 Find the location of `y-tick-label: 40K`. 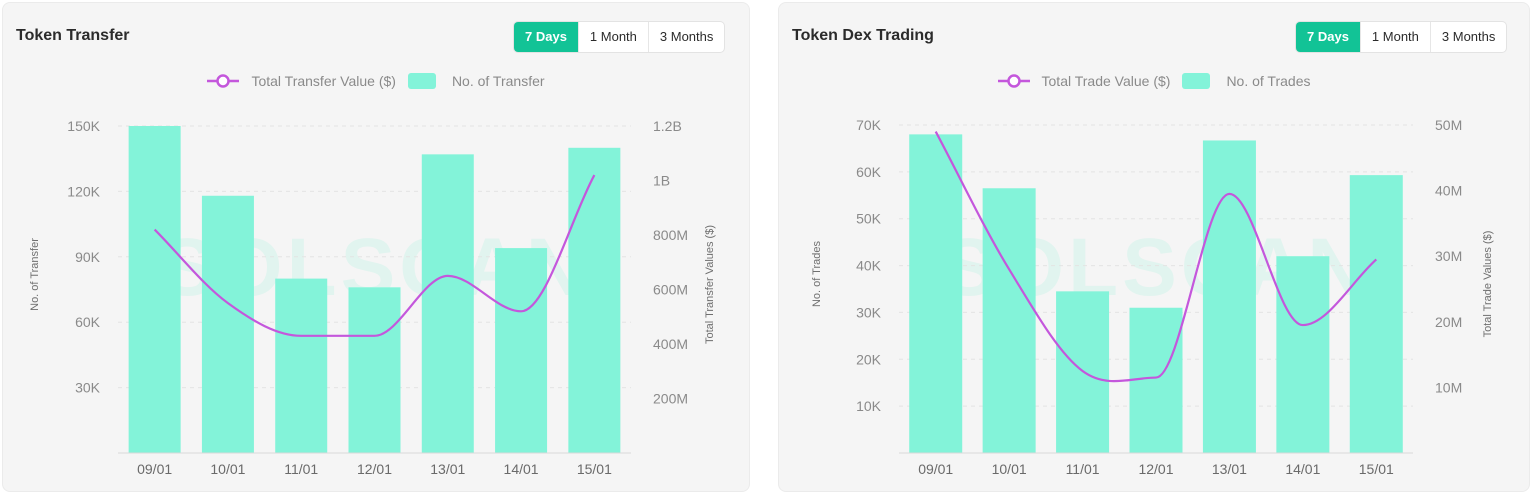

y-tick-label: 40K is located at coordinates (869, 266).